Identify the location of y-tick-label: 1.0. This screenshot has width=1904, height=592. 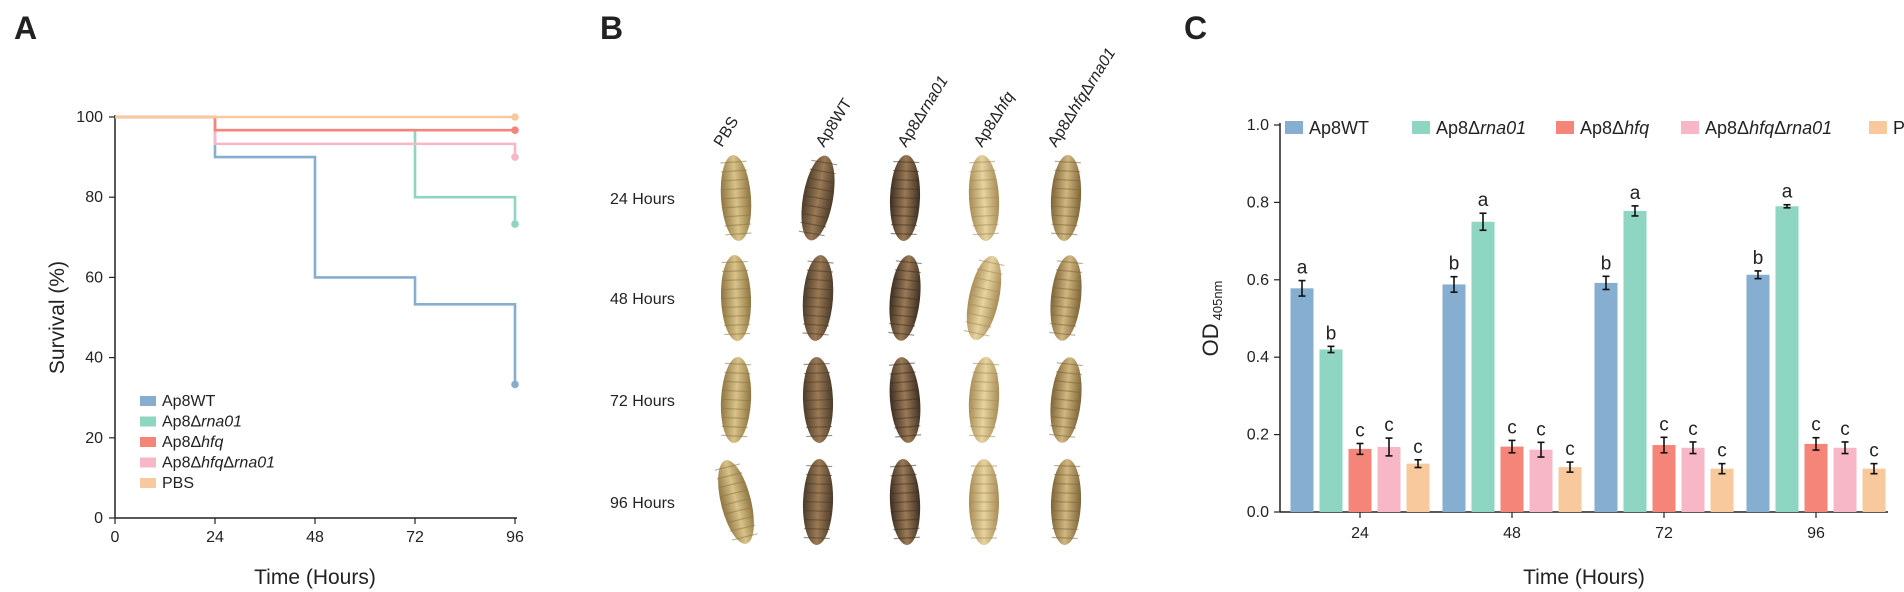
(1258, 125).